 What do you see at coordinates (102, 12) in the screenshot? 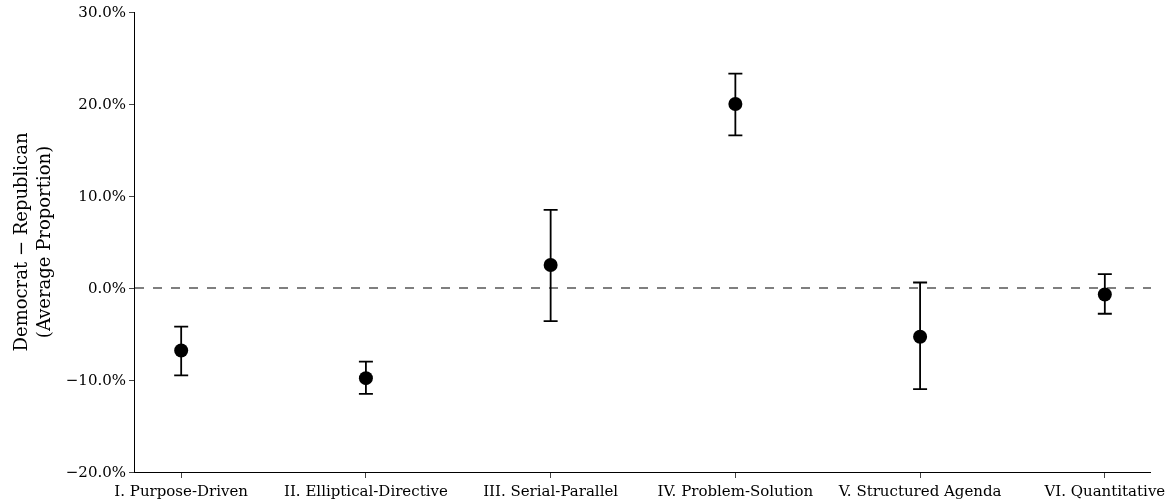
I see `y-tick-label: 30.0%` at bounding box center [102, 12].